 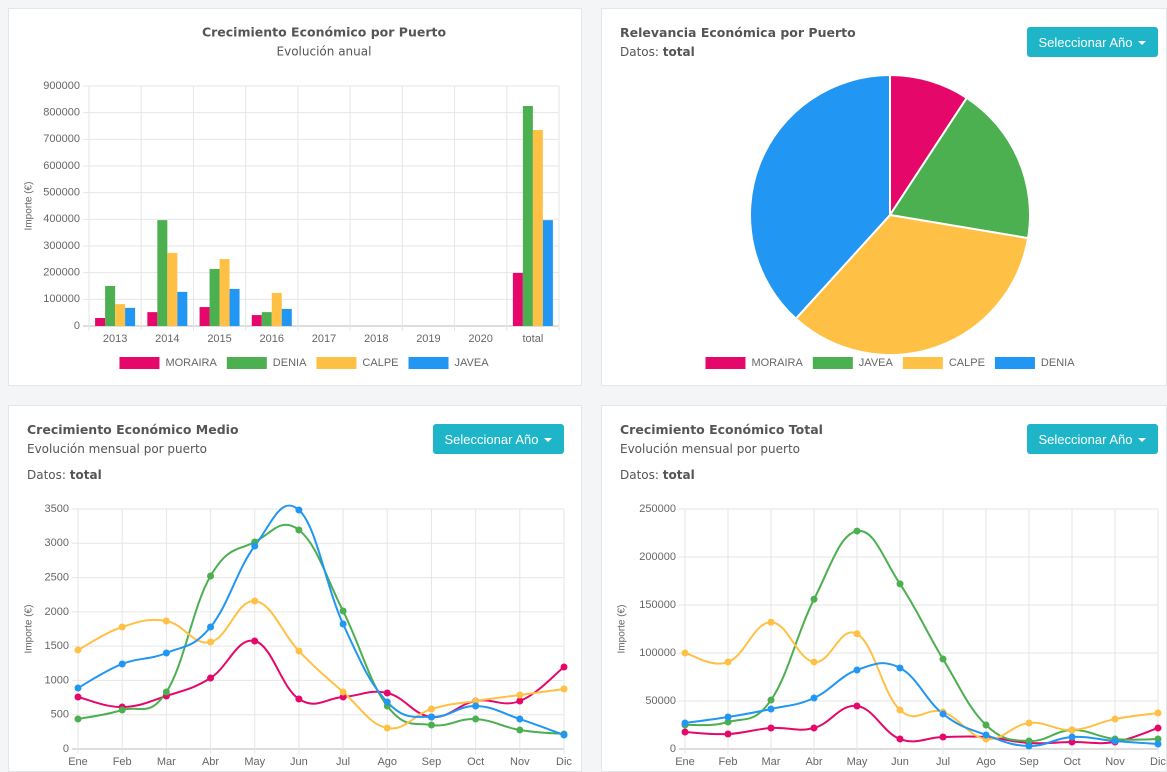 I want to click on legend-label: JAVEA, so click(x=472, y=363).